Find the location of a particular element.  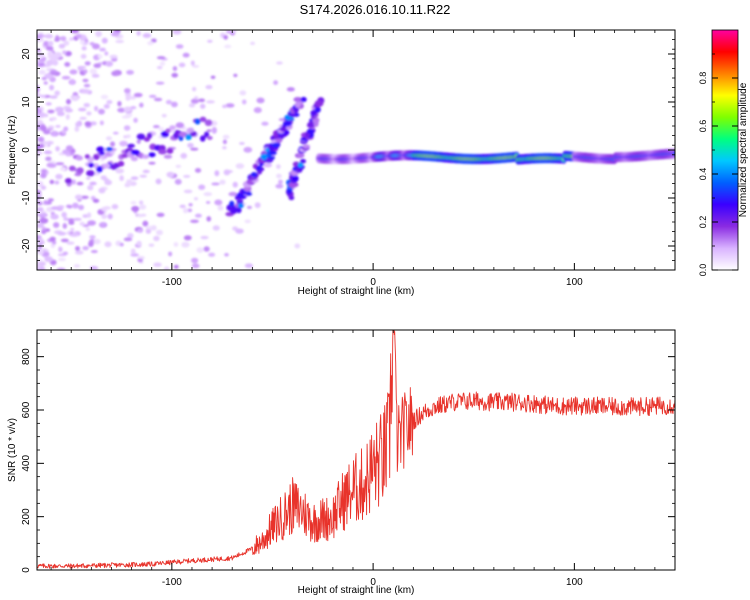

snr-ytick-label: 0 is located at coordinates (26, 570).